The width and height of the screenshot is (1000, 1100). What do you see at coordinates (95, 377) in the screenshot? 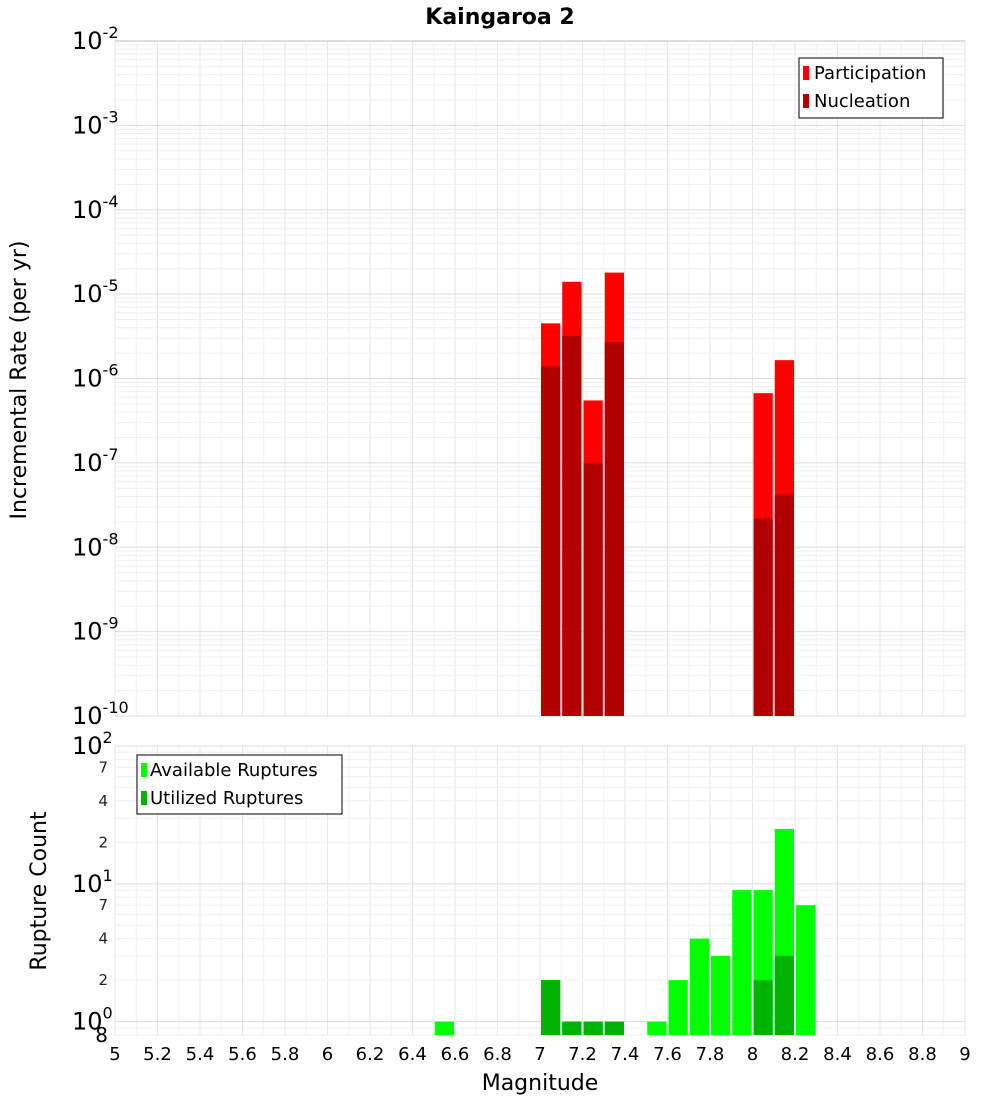
I see `top-y-tick-label: 10⁻⁶` at bounding box center [95, 377].